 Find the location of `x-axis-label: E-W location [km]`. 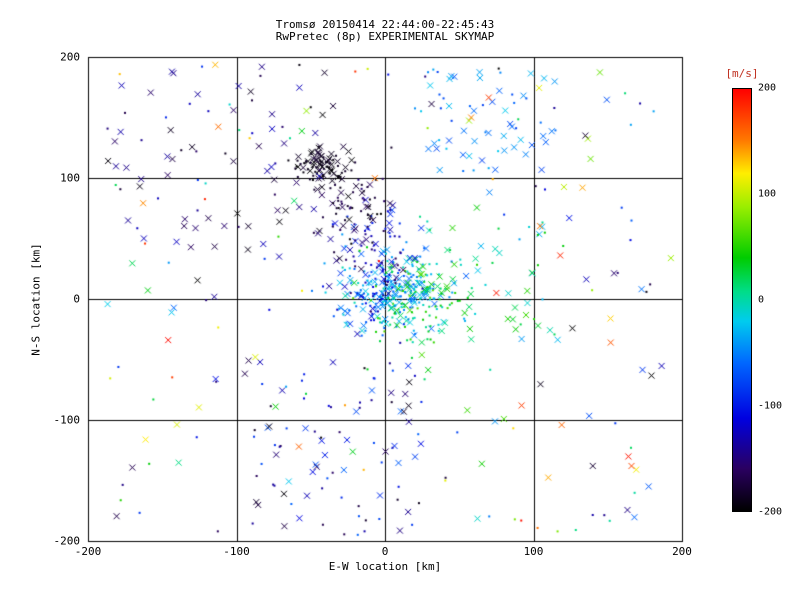

x-axis-label: E-W location [km] is located at coordinates (385, 566).